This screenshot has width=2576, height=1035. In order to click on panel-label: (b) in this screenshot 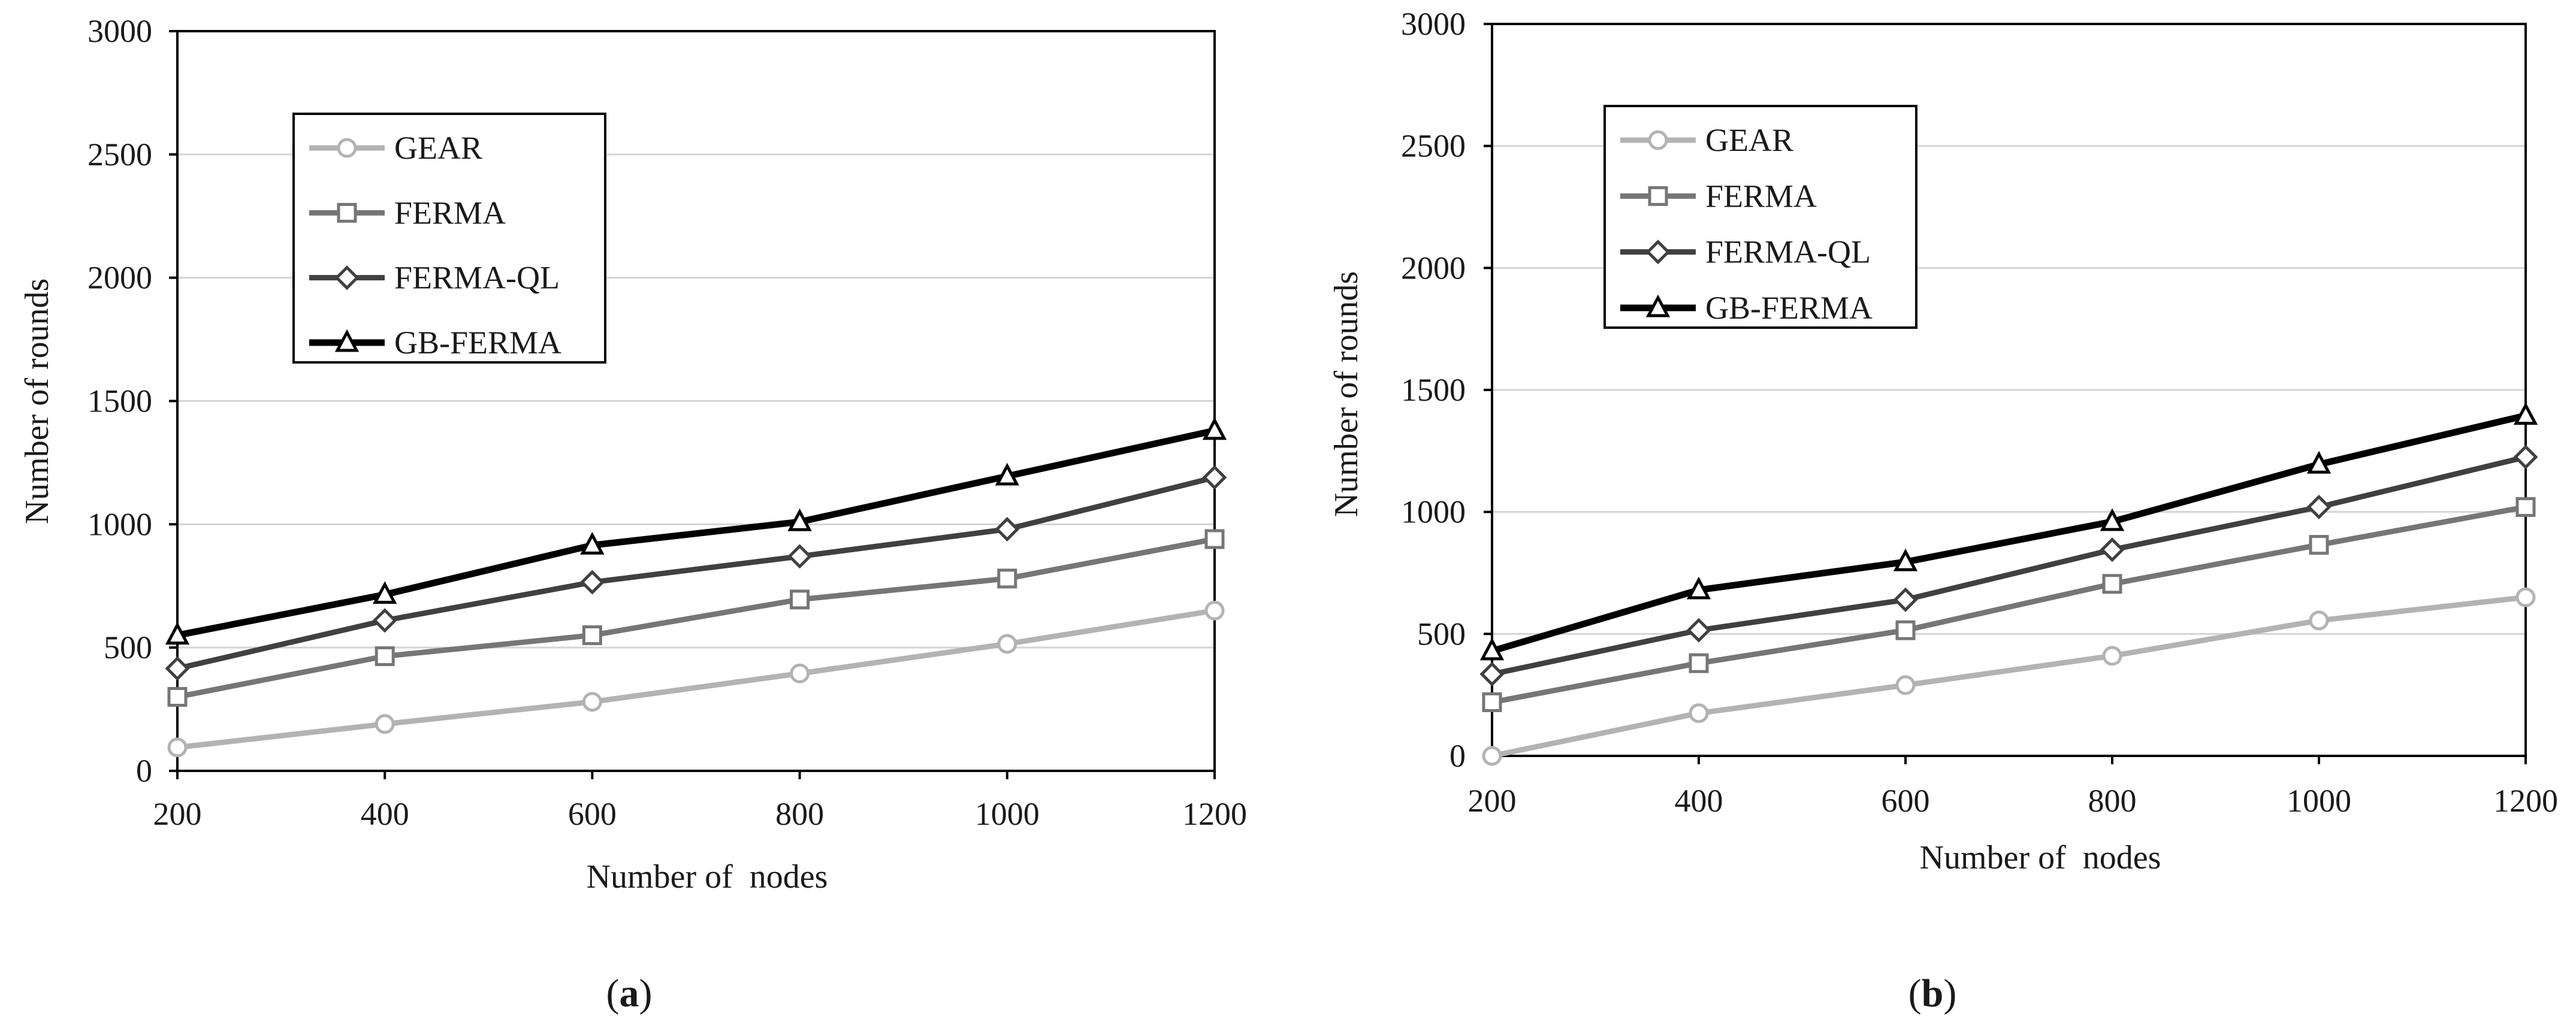, I will do `click(1933, 993)`.